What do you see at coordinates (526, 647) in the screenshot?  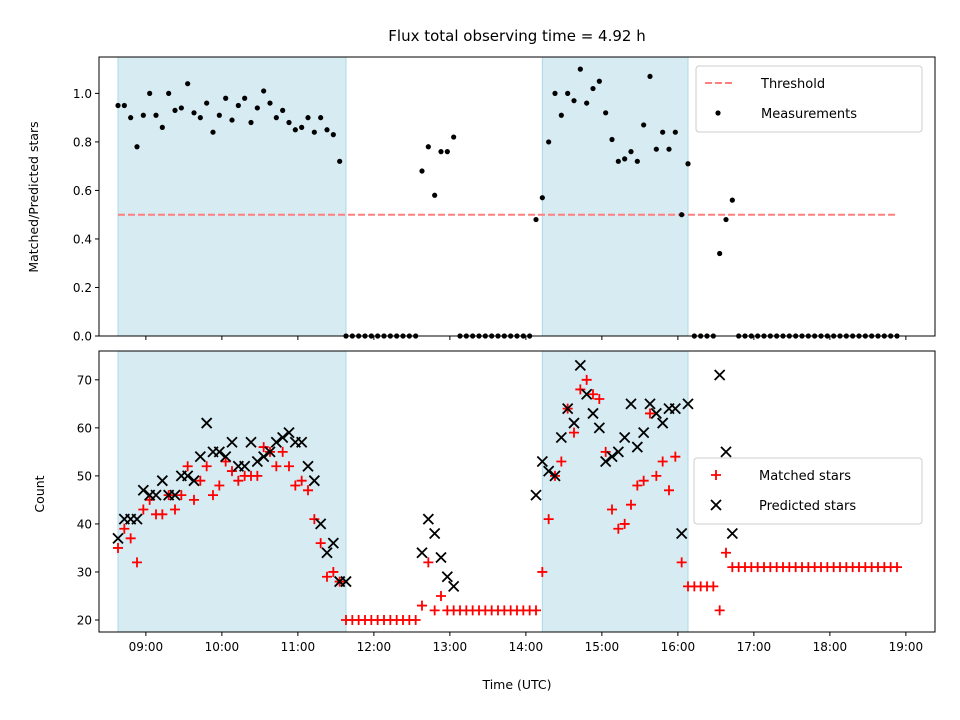 I see `x-tick-label: 14:00` at bounding box center [526, 647].